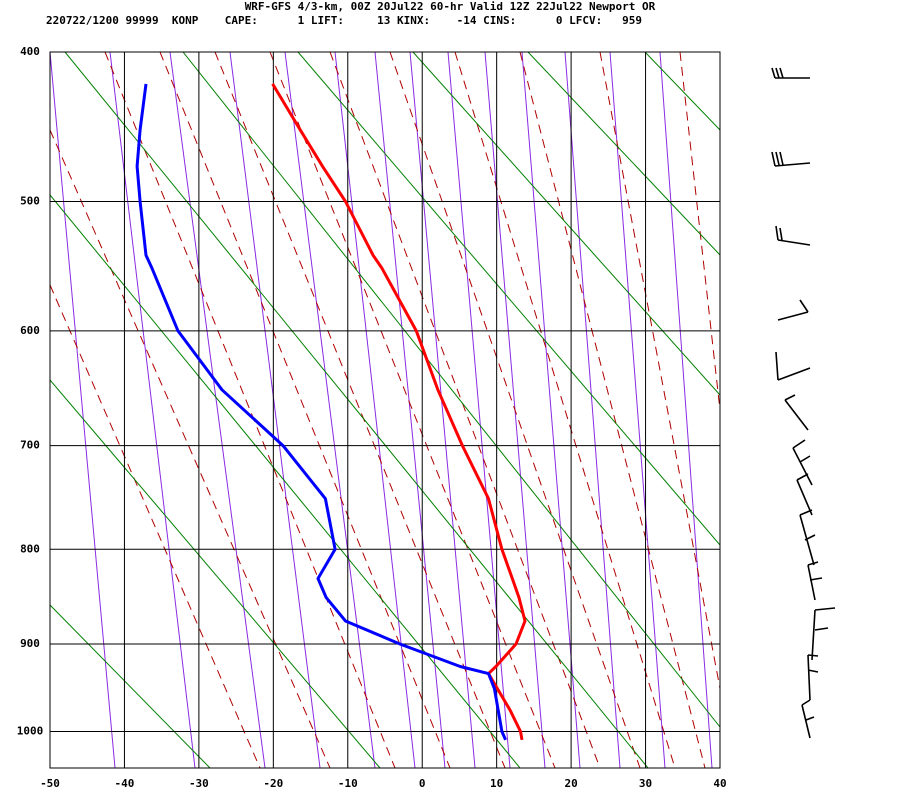  What do you see at coordinates (50, 783) in the screenshot?
I see `x-tick-label: -50` at bounding box center [50, 783].